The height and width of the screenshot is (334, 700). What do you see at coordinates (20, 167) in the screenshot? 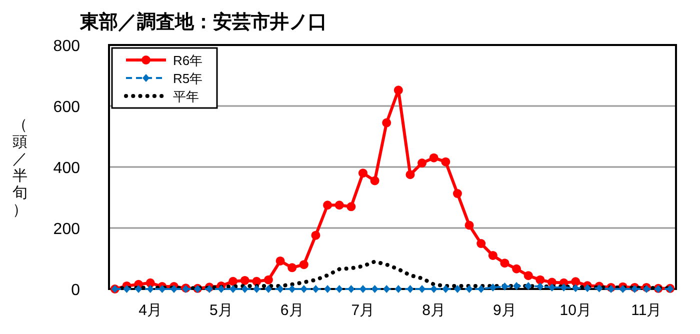
I see `y-axis-title: （頭／半旬）` at bounding box center [20, 167].